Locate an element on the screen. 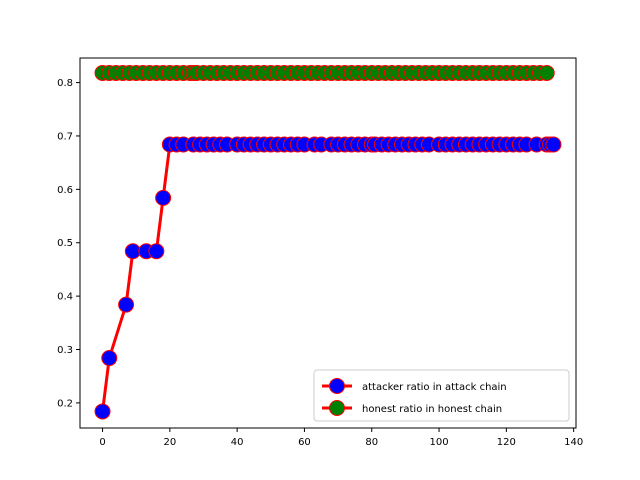 The width and height of the screenshot is (640, 480). y-tick-label: 0.7 is located at coordinates (65, 136).